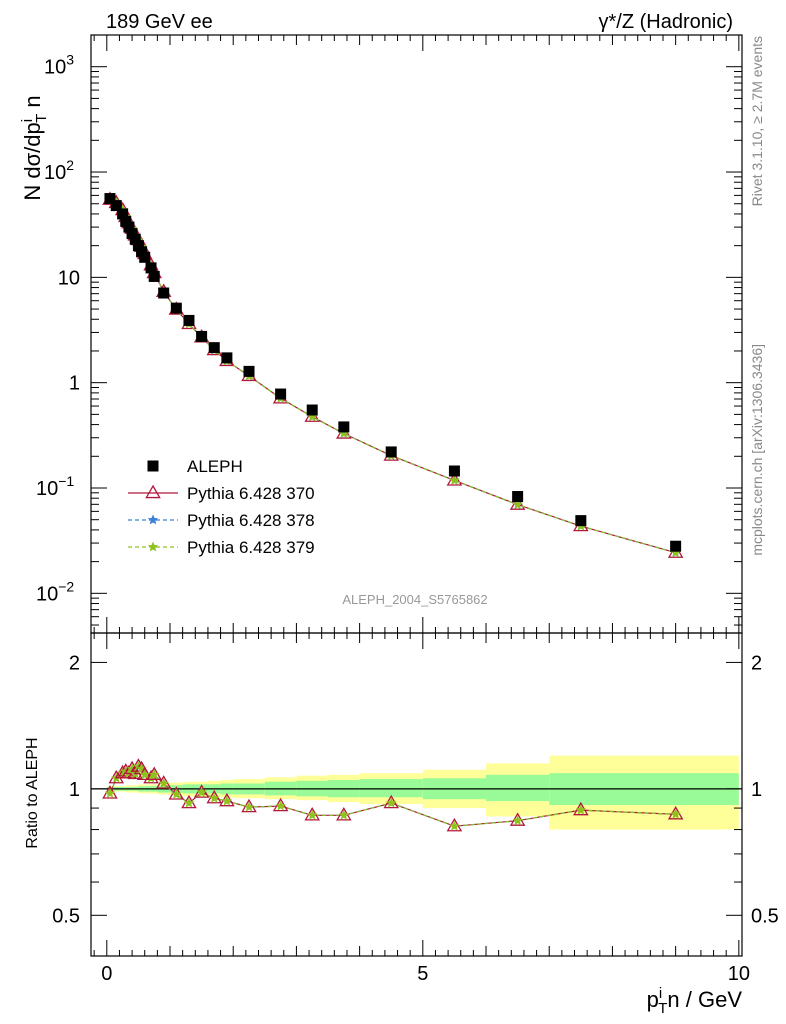  Describe the element at coordinates (215, 466) in the screenshot. I see `legend-label: ALEPH` at that location.